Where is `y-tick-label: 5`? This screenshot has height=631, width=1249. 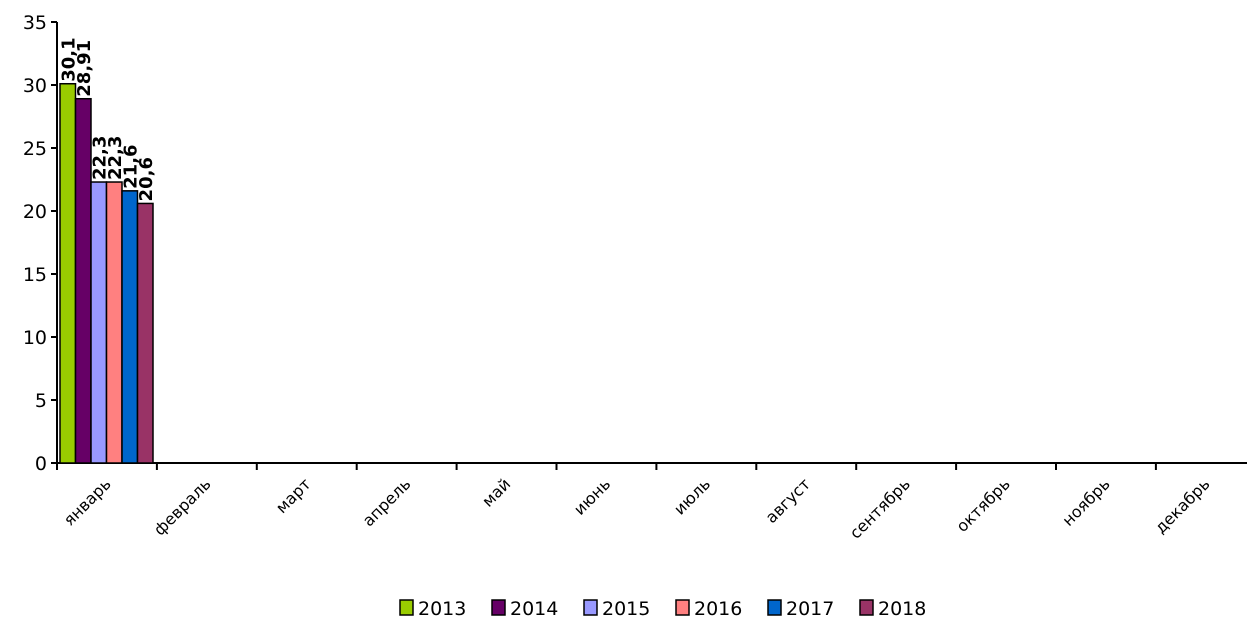 y-tick-label: 5 is located at coordinates (41, 401).